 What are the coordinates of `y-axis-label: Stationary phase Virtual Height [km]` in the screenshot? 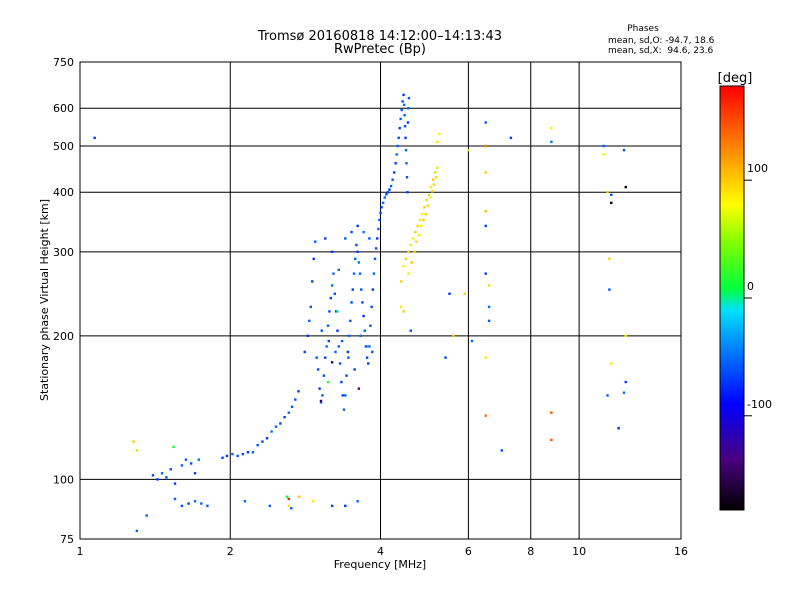 It's located at (44, 300).